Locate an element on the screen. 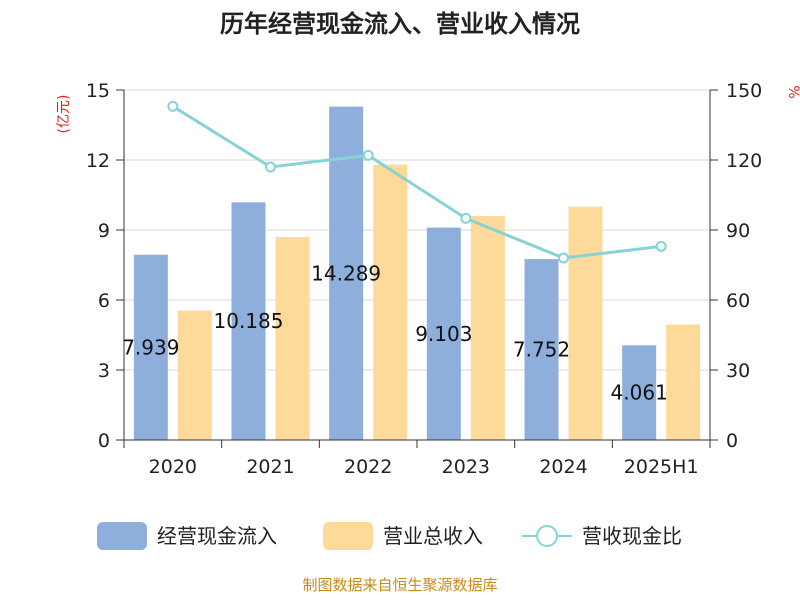 This screenshot has width=800, height=600. data-label: 10.185 is located at coordinates (249, 321).